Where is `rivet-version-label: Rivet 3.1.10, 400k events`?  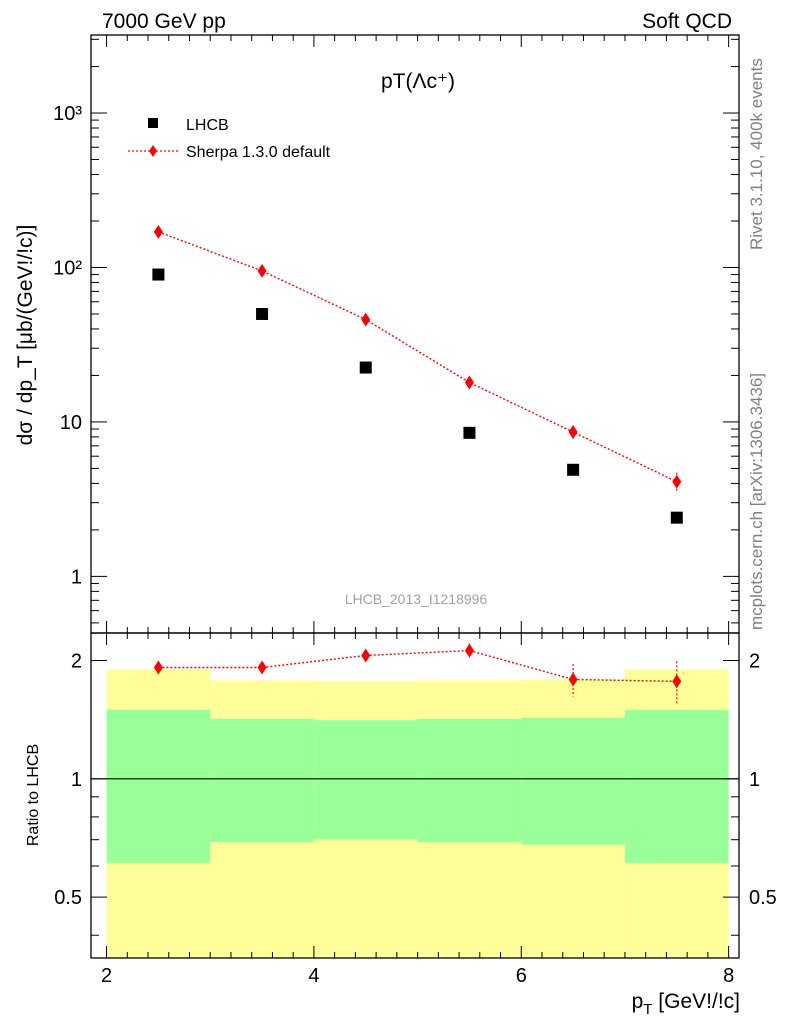 rivet-version-label: Rivet 3.1.10, 400k events is located at coordinates (756, 154).